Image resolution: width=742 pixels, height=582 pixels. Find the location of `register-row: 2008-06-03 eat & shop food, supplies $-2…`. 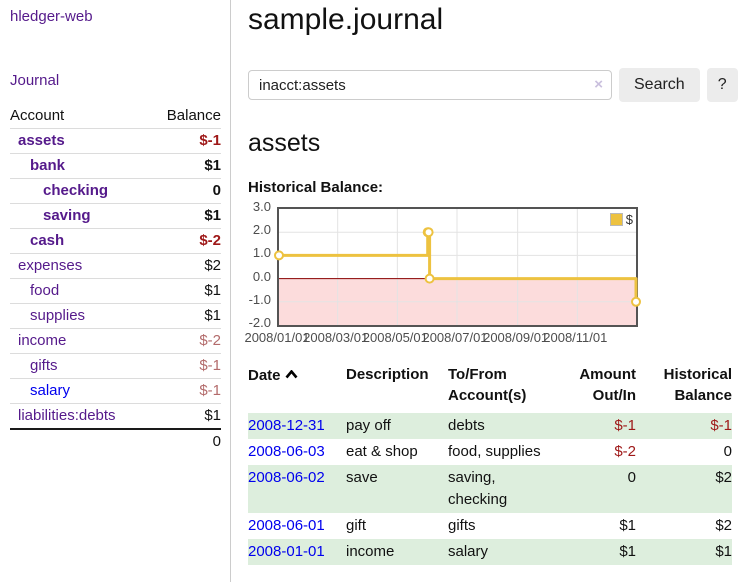

register-row: 2008-06-03 eat & shop food, supplies $-2… is located at coordinates (490, 452).